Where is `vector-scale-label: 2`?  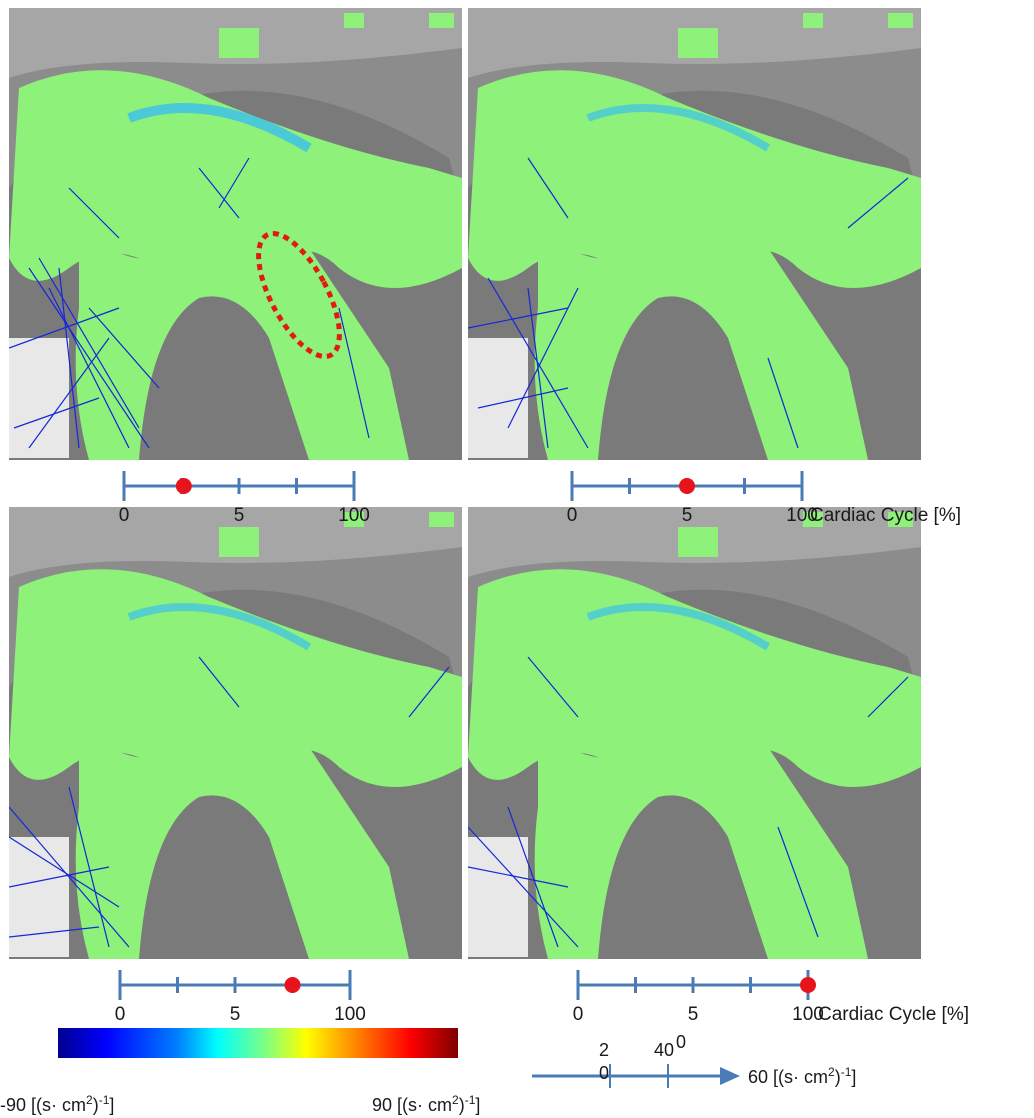
vector-scale-label: 2 is located at coordinates (604, 1050).